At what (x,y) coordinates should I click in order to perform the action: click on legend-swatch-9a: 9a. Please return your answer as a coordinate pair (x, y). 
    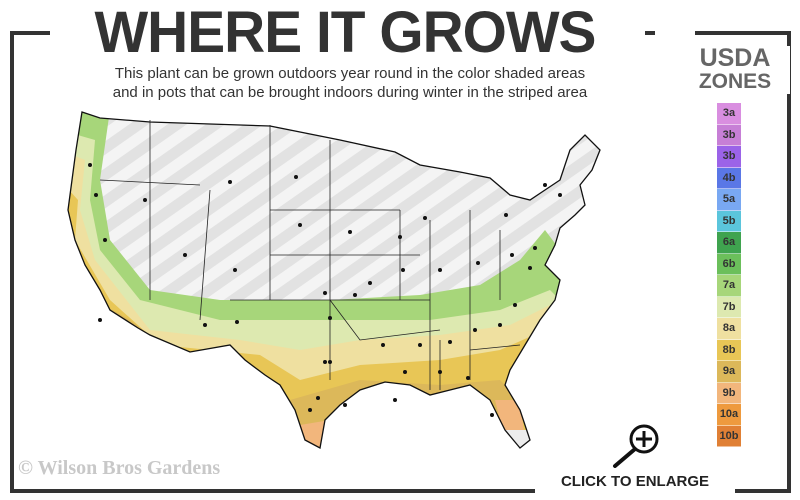
    Looking at the image, I should click on (729, 372).